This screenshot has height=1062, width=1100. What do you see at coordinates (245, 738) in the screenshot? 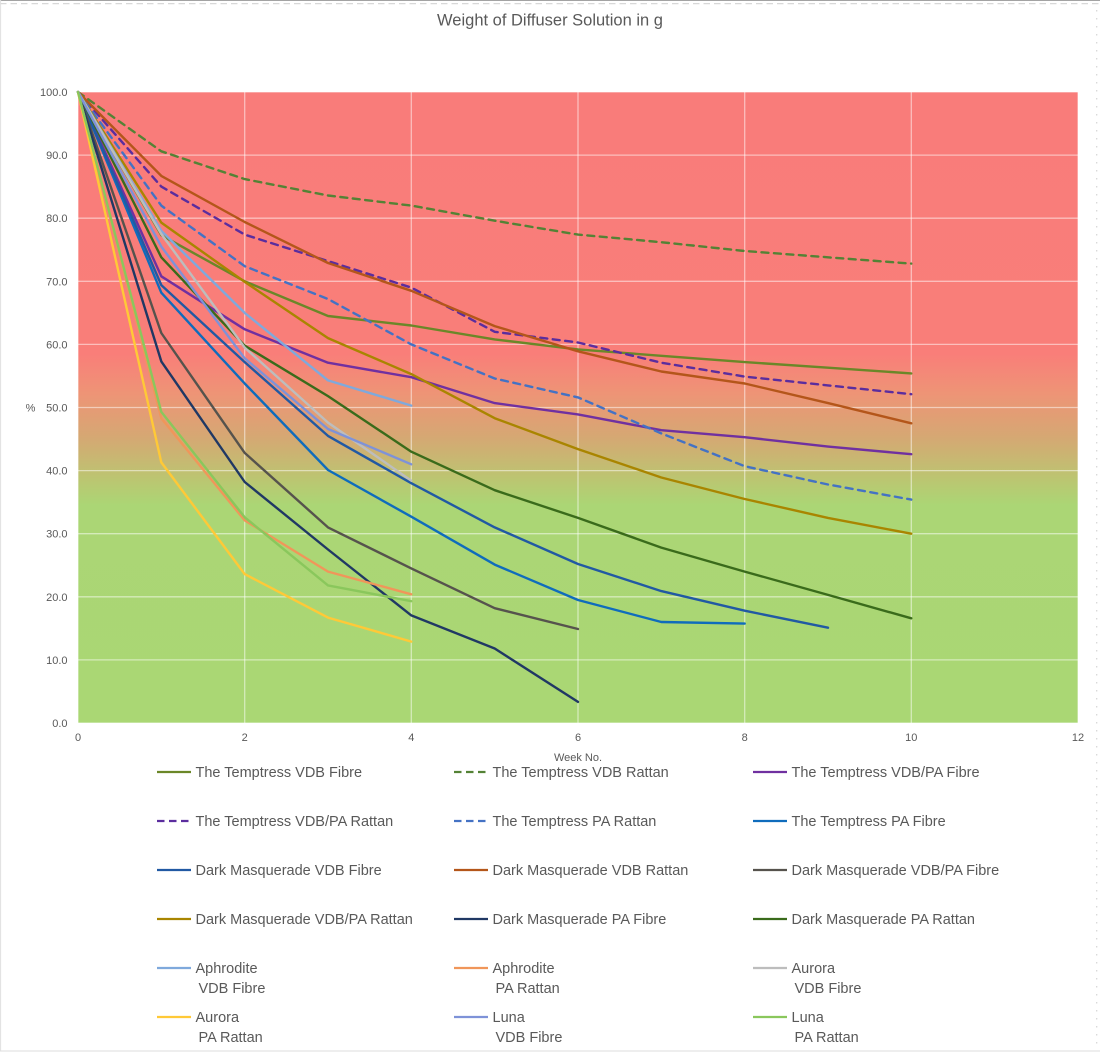
I see `svg-text: 2` at bounding box center [245, 738].